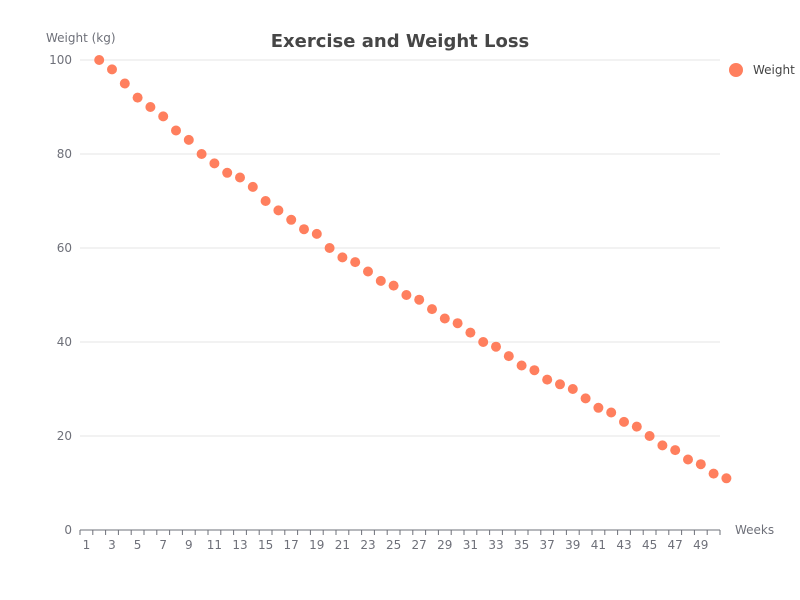 This screenshot has width=800, height=600. Describe the element at coordinates (649, 545) in the screenshot. I see `x-tick-label: 45` at that location.